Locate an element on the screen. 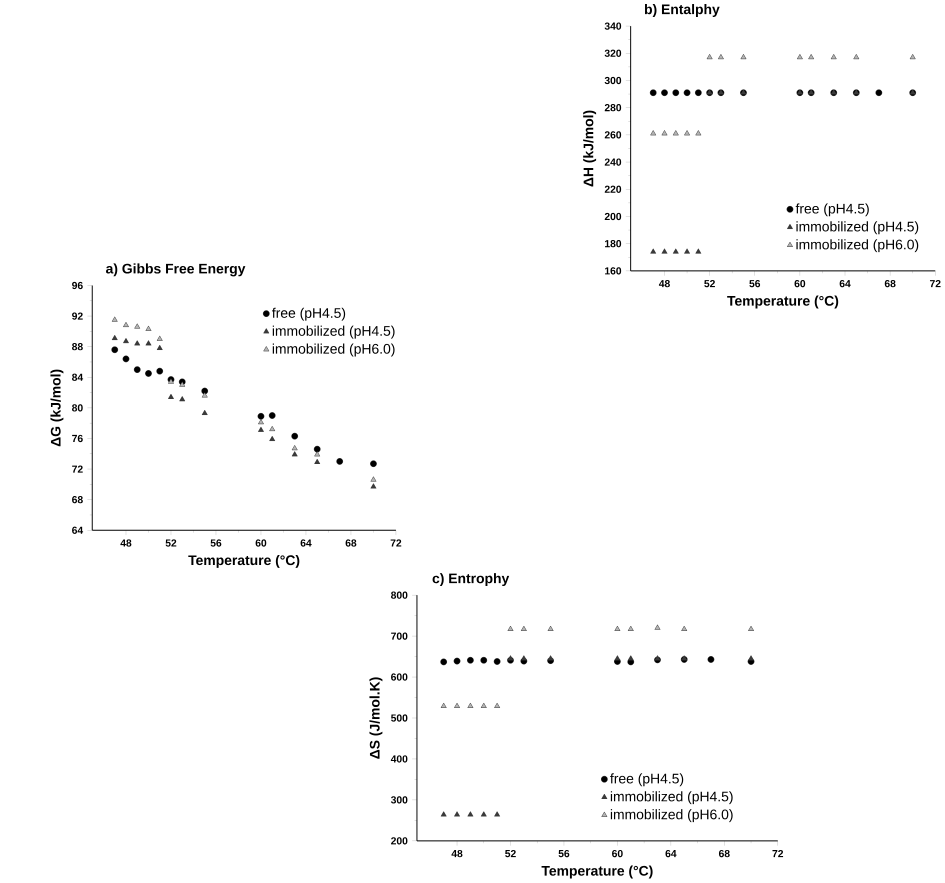 This screenshot has width=945, height=883. y-axis-title: ΔS (J/mol.K) is located at coordinates (375, 718).